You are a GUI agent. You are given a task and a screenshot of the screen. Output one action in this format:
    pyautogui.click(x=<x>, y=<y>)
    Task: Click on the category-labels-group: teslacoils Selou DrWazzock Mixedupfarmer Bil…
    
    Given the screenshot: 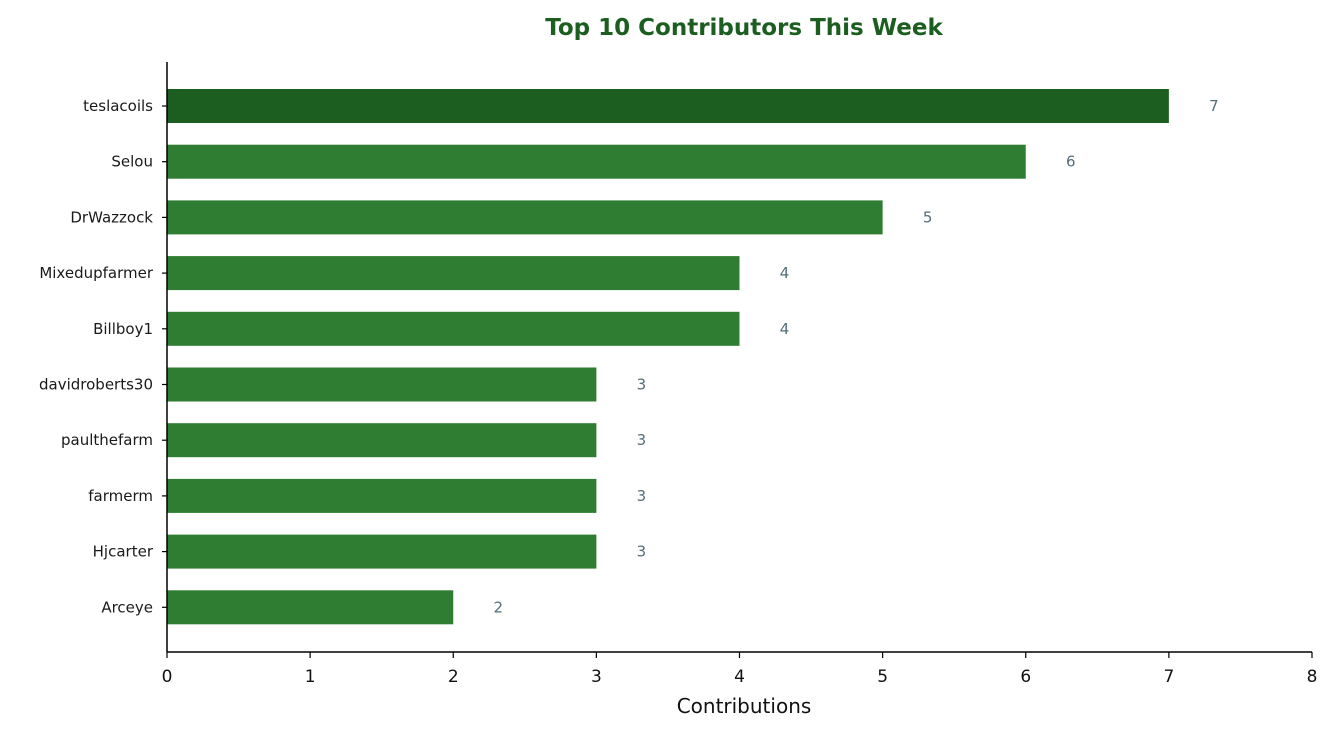 What is the action you would take?
    pyautogui.click(x=103, y=356)
    